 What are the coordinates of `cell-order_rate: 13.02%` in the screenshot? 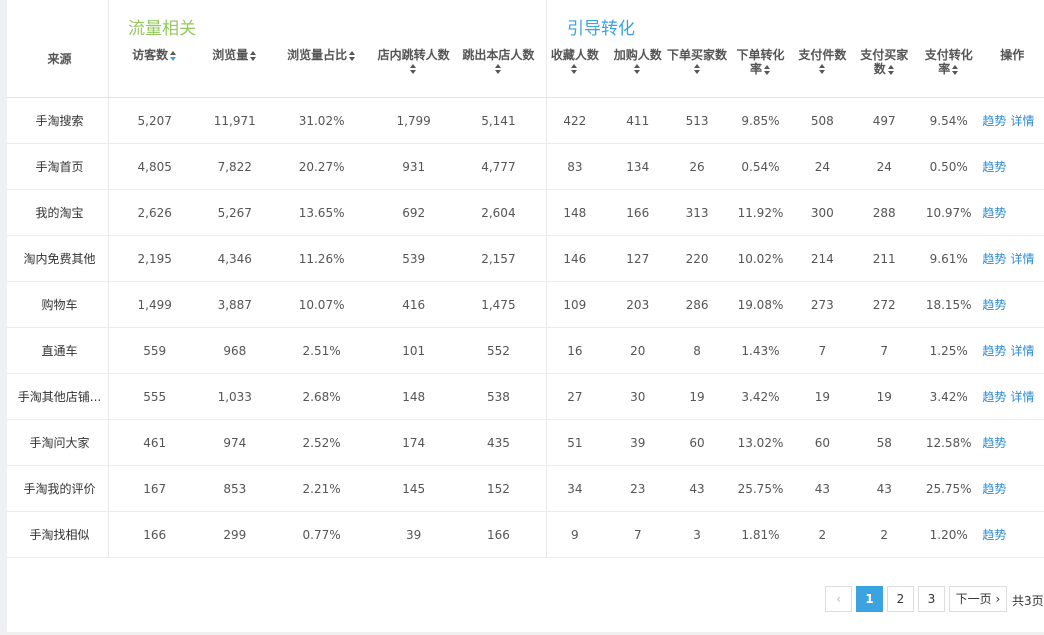 It's located at (760, 442).